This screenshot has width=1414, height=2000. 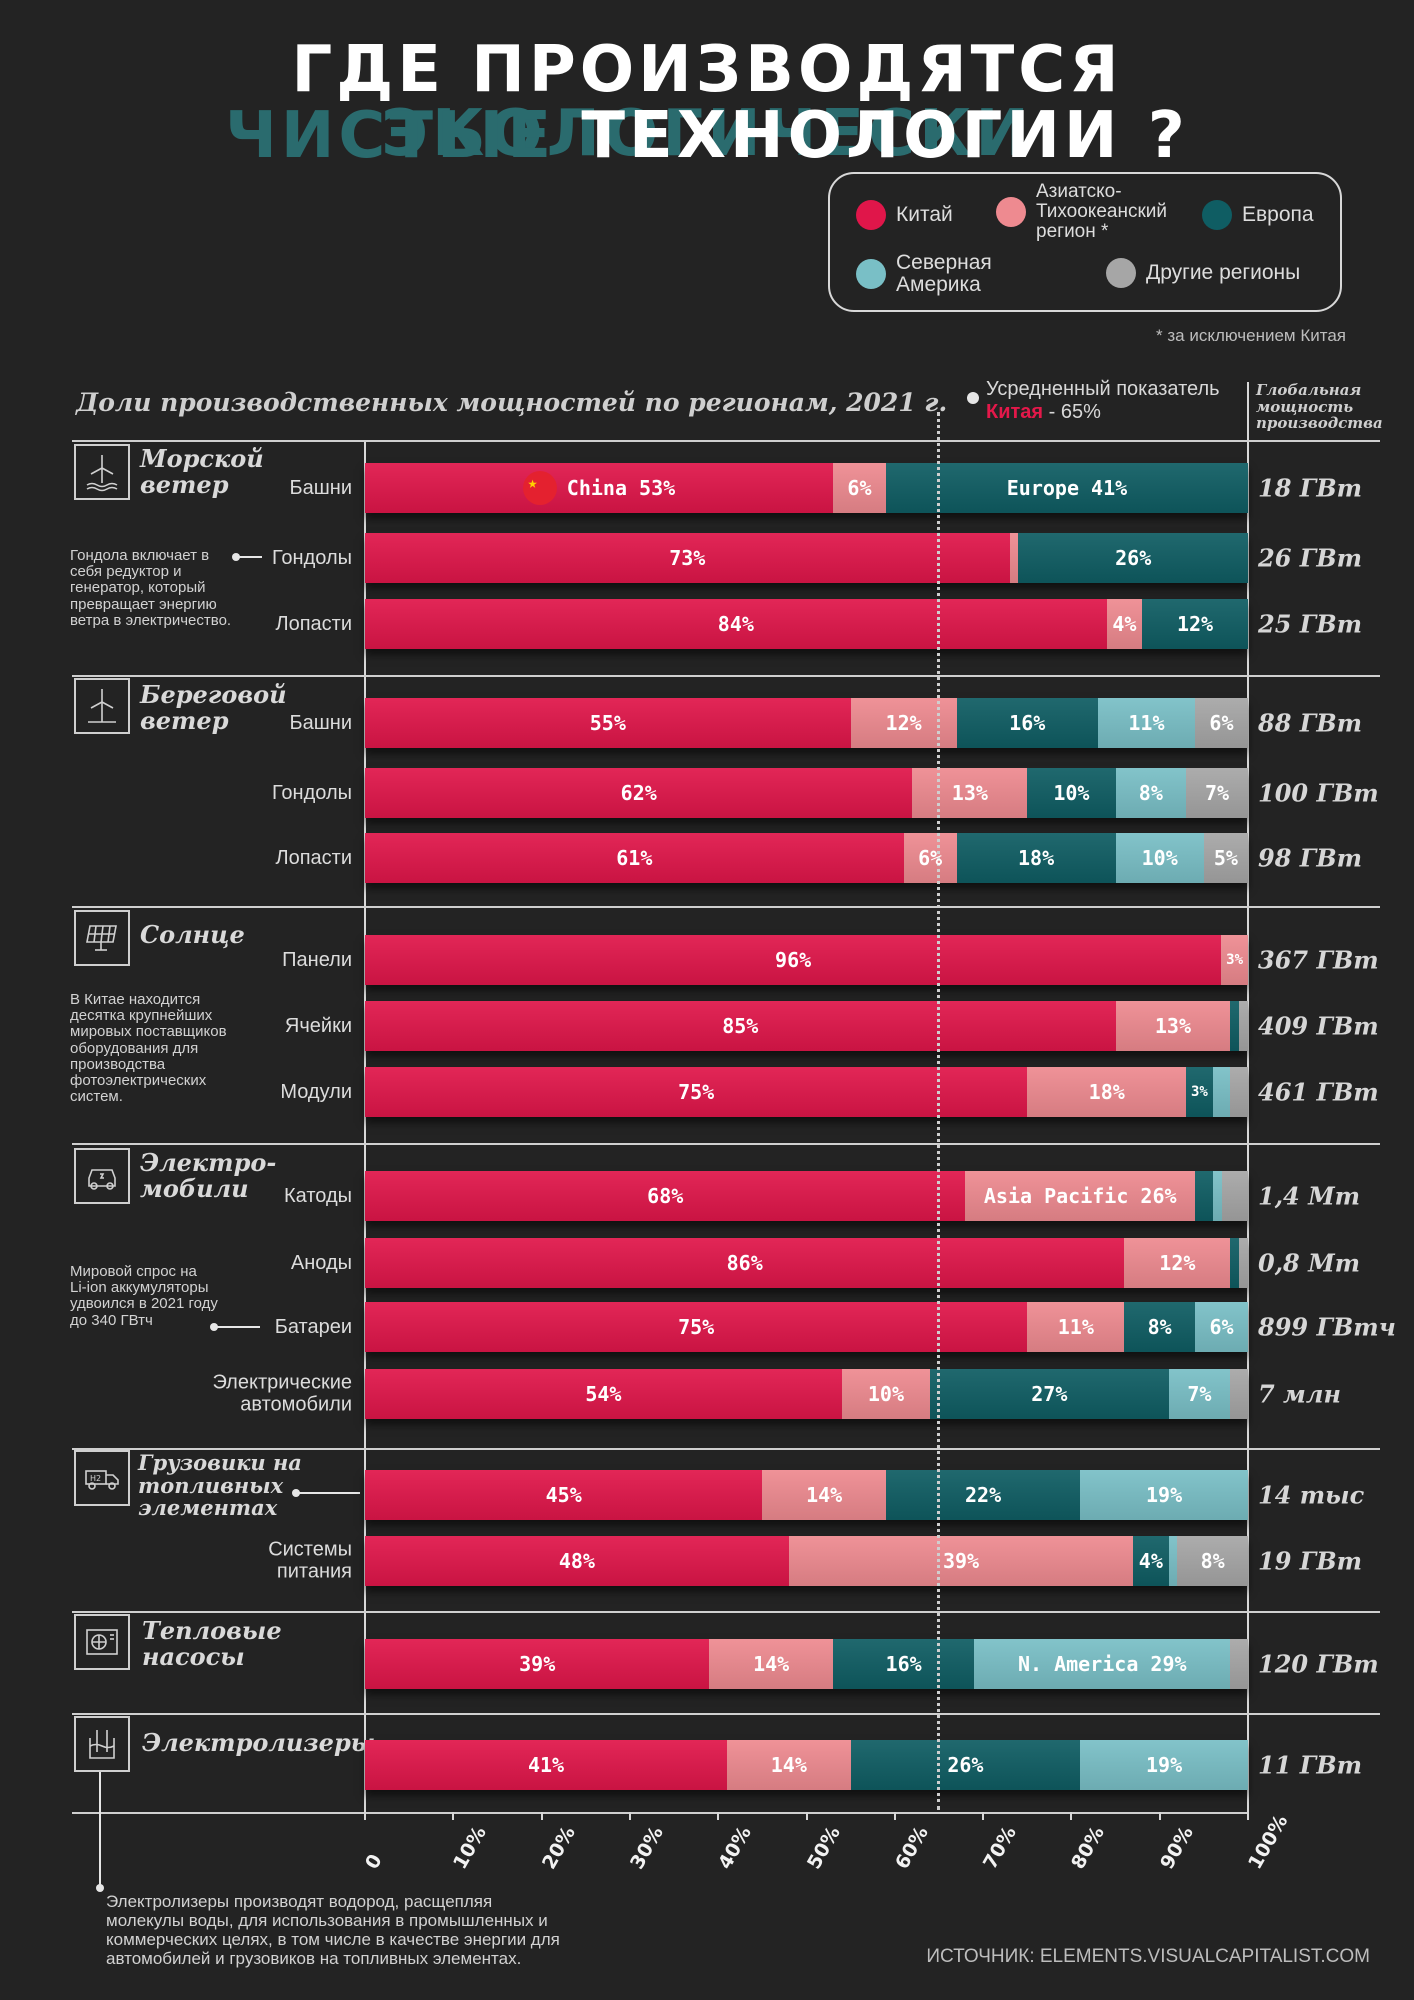 I want to click on bar-segment-asia-pacific: 39%, so click(x=961, y=1561).